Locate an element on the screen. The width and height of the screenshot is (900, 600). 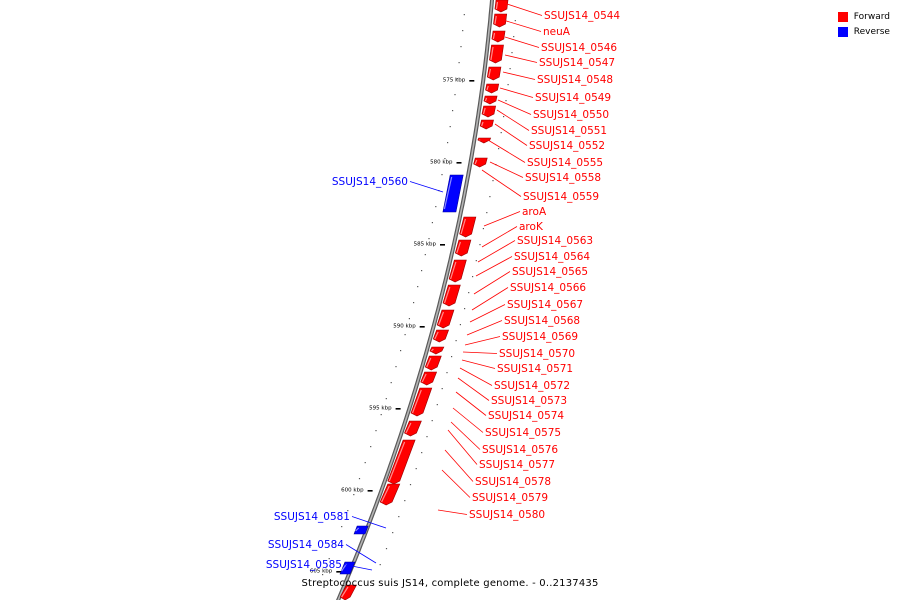
gene-label-ssujs14_0572: SSUJS14_0572 is located at coordinates (532, 386).